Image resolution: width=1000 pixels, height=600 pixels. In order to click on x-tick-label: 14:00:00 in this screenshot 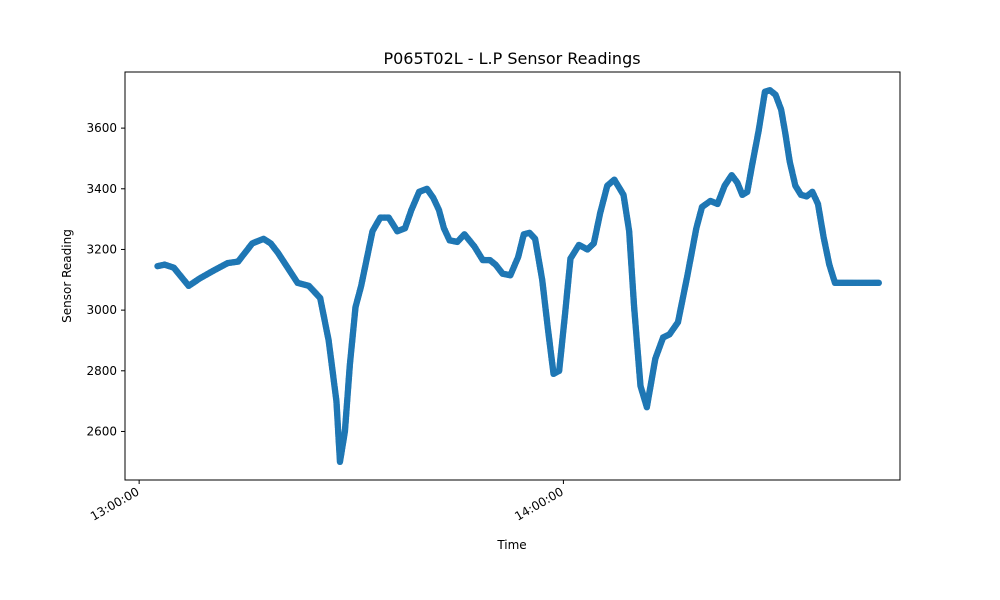, I will do `click(539, 503)`.